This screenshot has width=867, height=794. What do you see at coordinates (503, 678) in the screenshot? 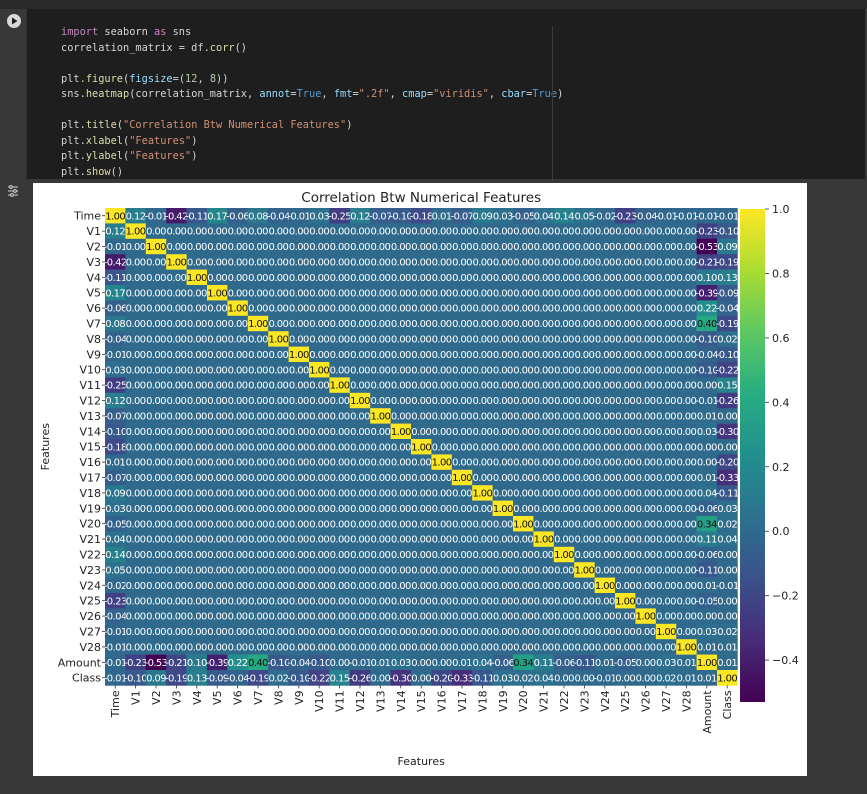
I see `heatmap-cell: 0.03` at bounding box center [503, 678].